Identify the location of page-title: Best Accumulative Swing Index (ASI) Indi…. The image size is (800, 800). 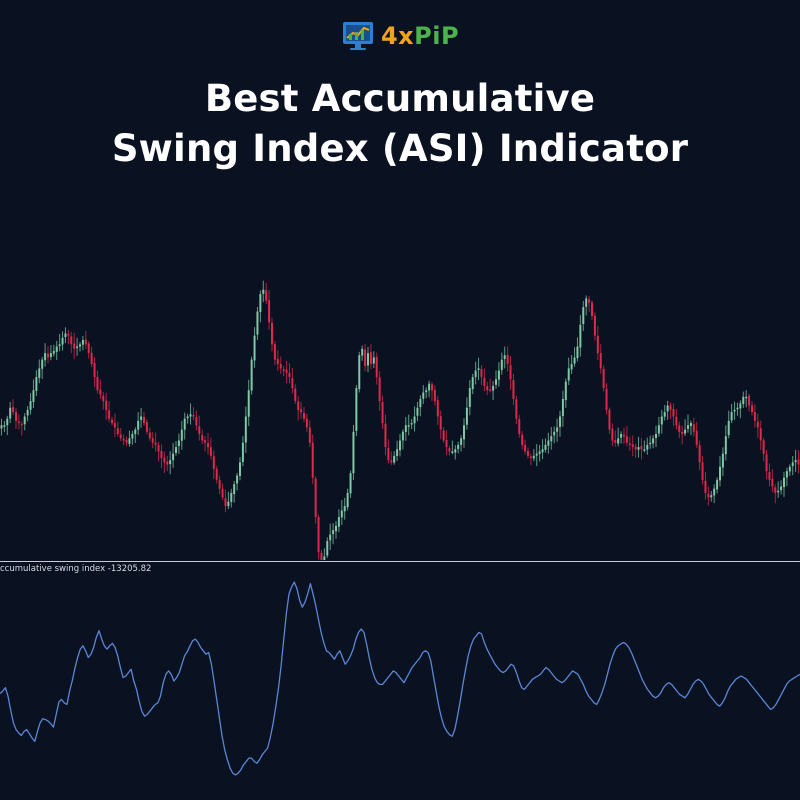
(400, 124).